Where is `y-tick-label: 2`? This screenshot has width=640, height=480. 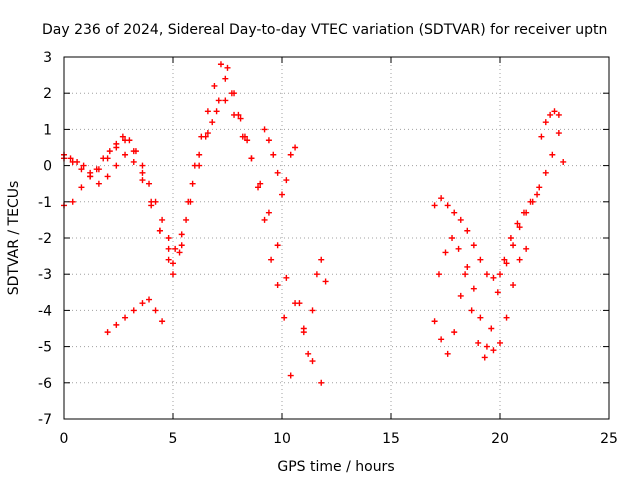 y-tick-label: 2 is located at coordinates (47, 94).